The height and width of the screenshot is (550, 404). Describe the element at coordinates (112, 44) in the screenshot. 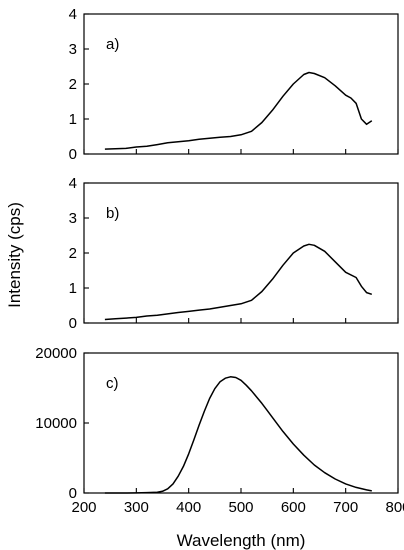

I see `panel-label: a)` at that location.